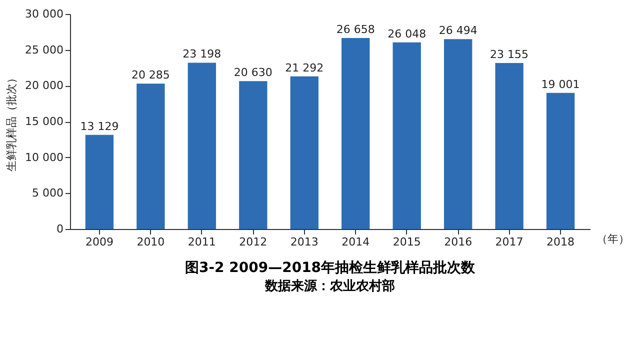 This screenshot has height=342, width=640. I want to click on y-tick-label: 25 000, so click(44, 49).